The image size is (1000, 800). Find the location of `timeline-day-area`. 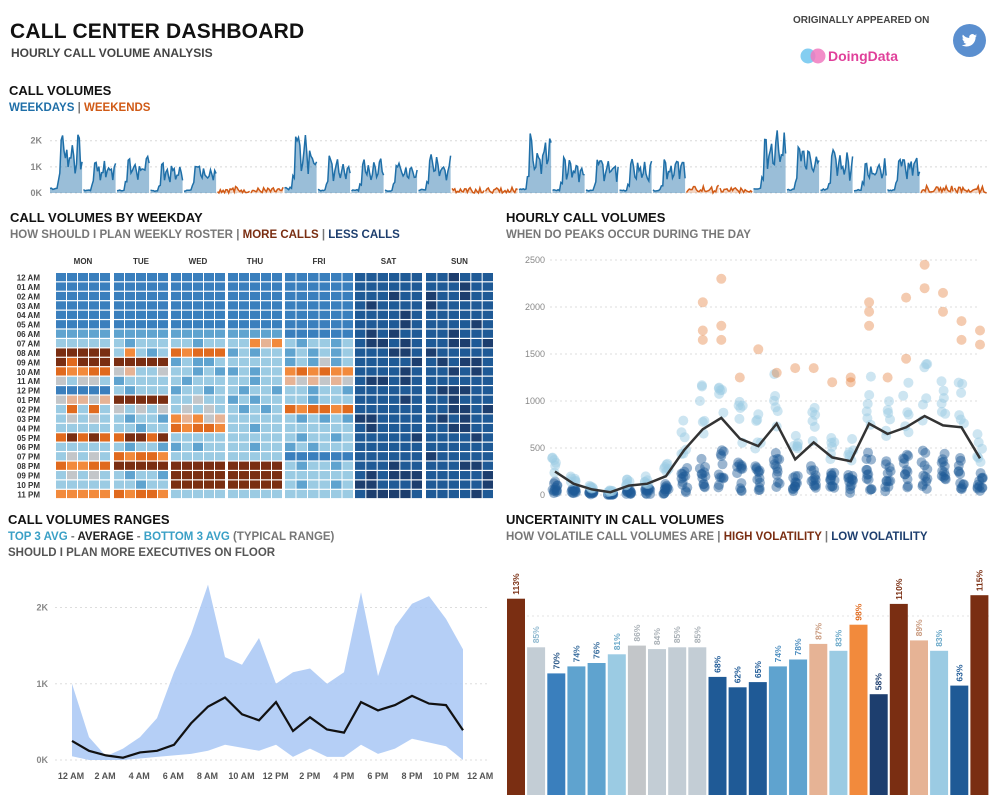

timeline-day-area is located at coordinates (803, 170).